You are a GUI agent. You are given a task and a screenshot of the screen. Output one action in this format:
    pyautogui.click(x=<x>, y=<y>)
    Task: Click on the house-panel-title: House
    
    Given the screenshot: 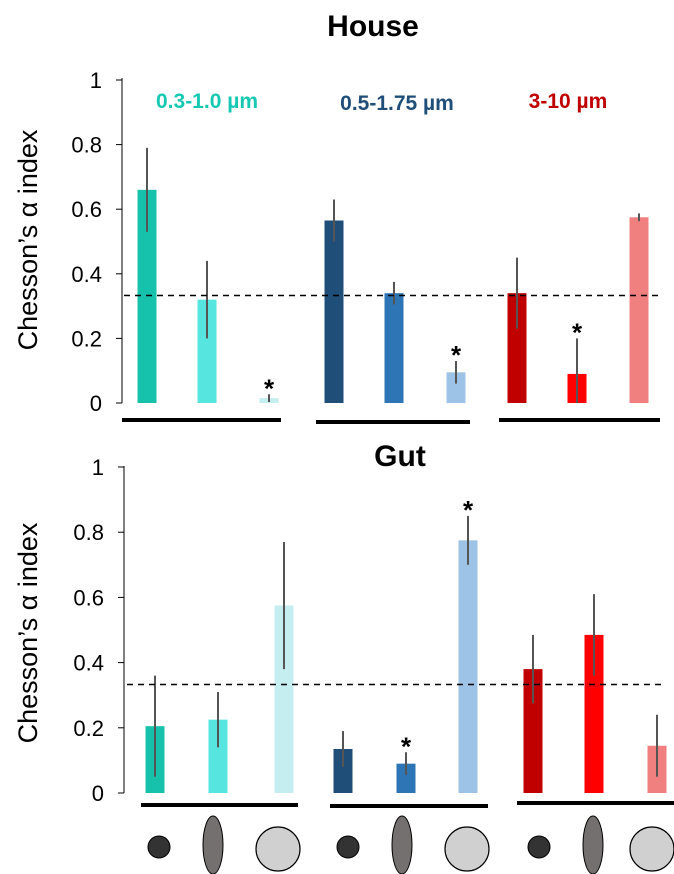 What is the action you would take?
    pyautogui.click(x=373, y=26)
    